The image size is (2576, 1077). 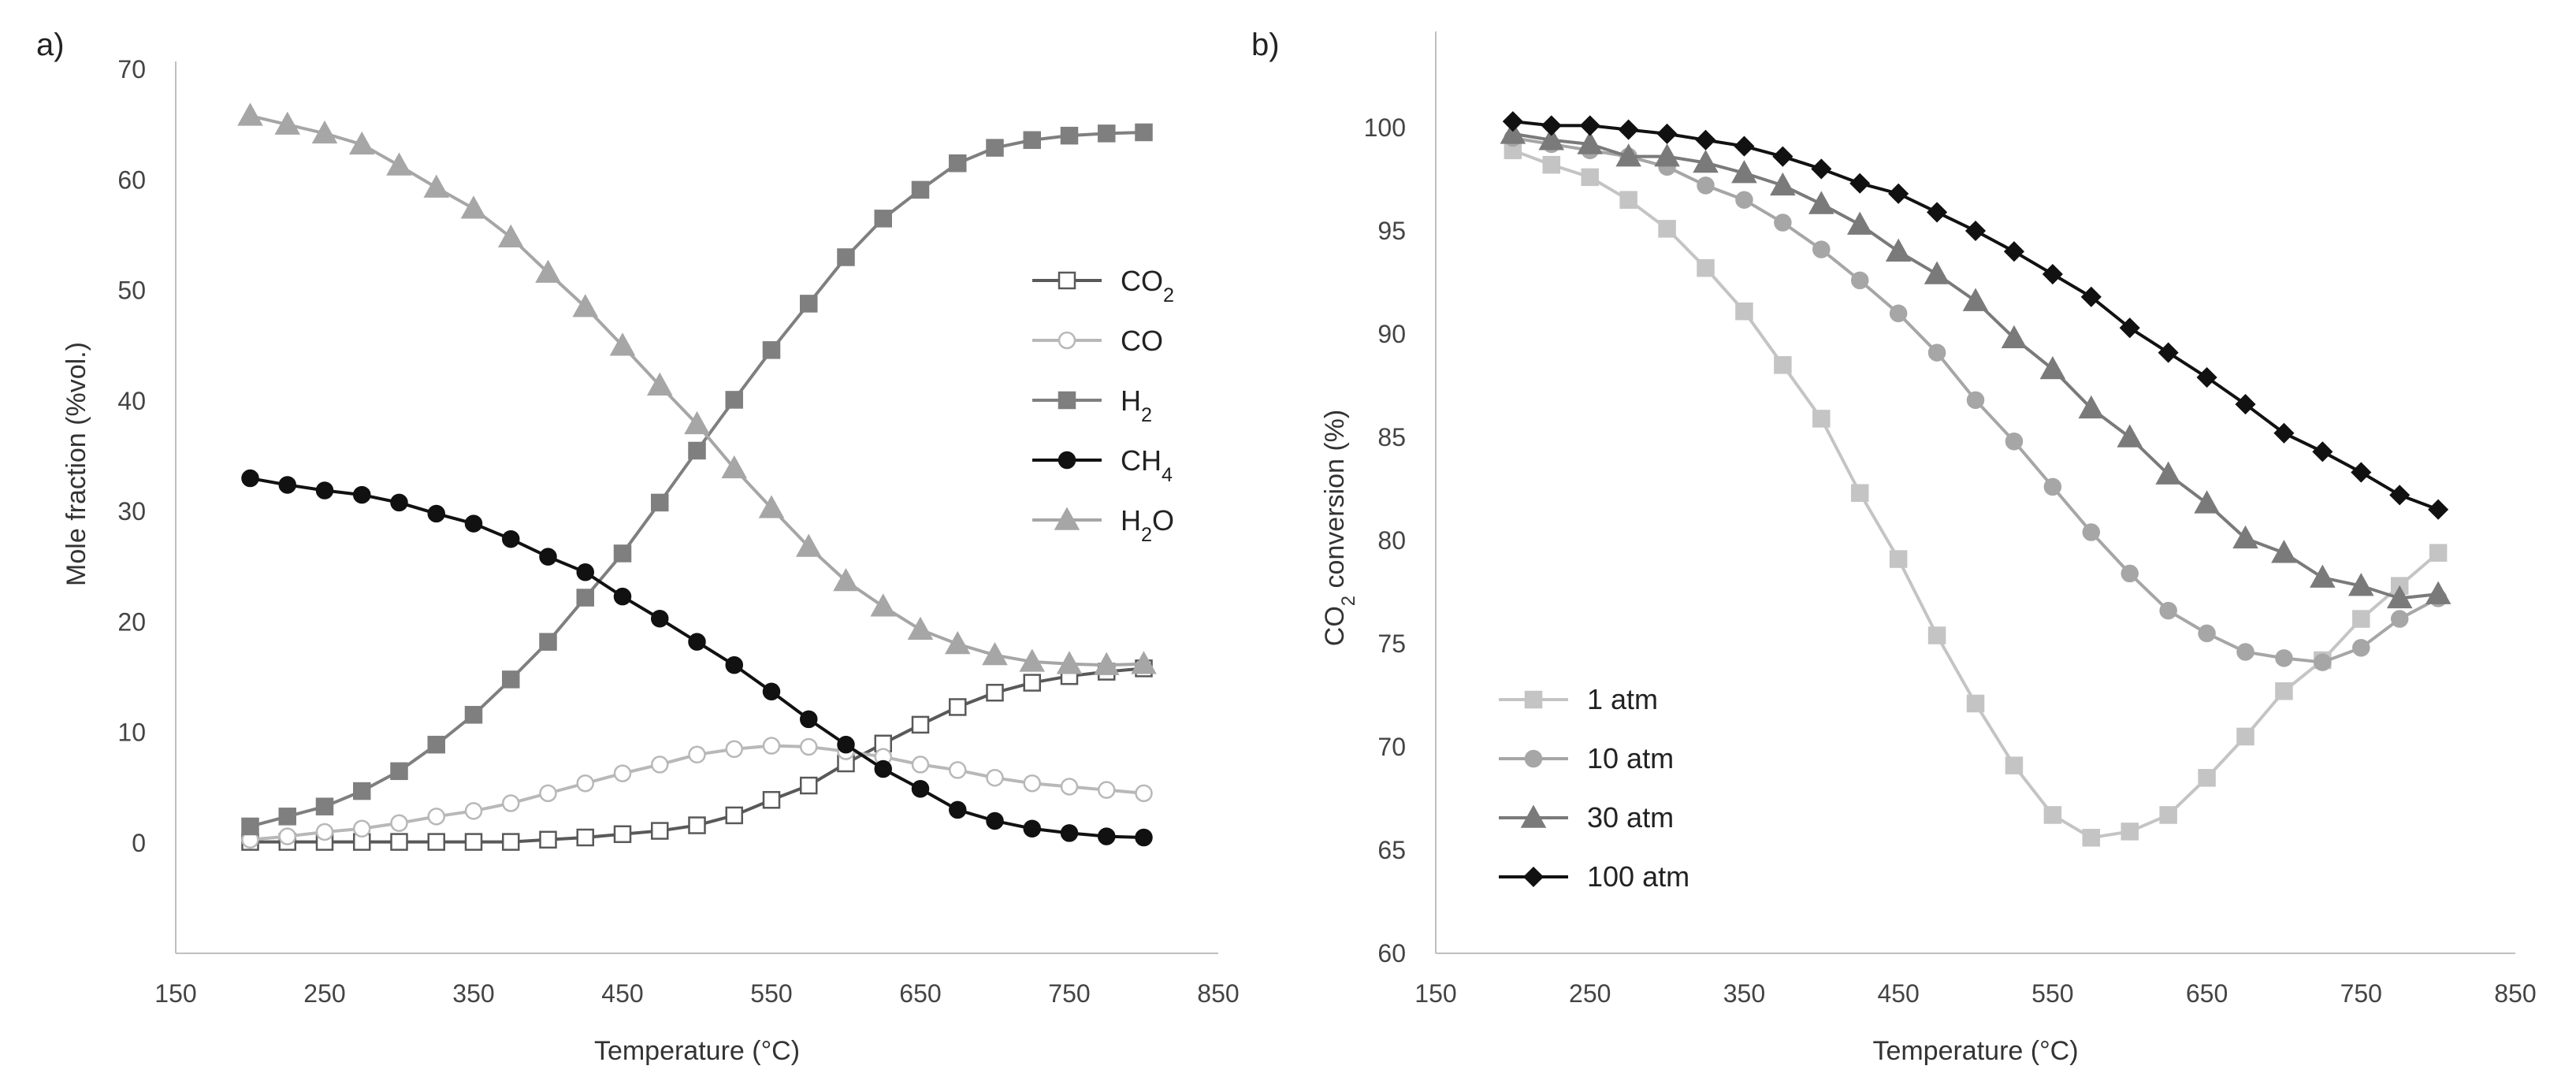 What do you see at coordinates (131, 401) in the screenshot?
I see `y-tick-label-a: 40` at bounding box center [131, 401].